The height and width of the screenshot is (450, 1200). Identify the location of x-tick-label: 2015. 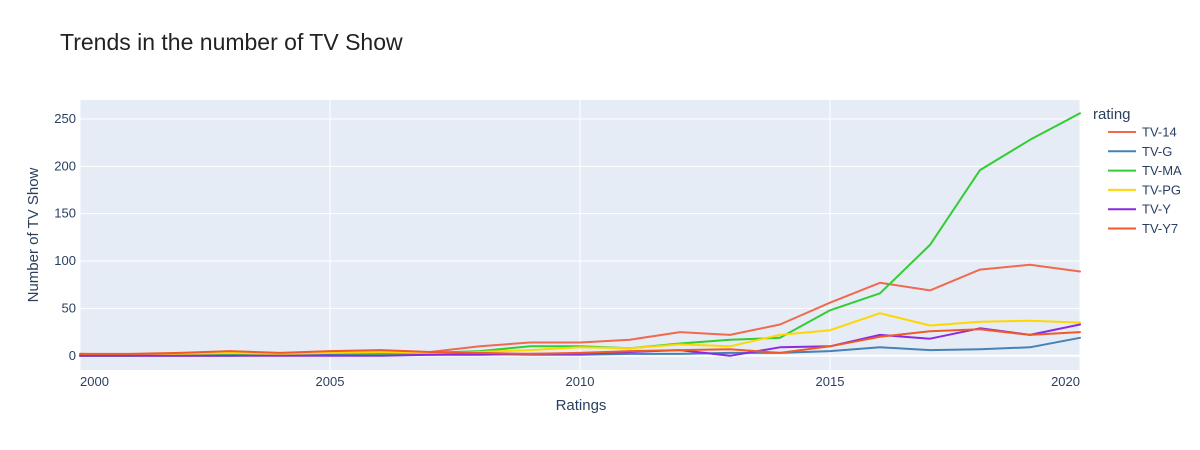
(830, 381).